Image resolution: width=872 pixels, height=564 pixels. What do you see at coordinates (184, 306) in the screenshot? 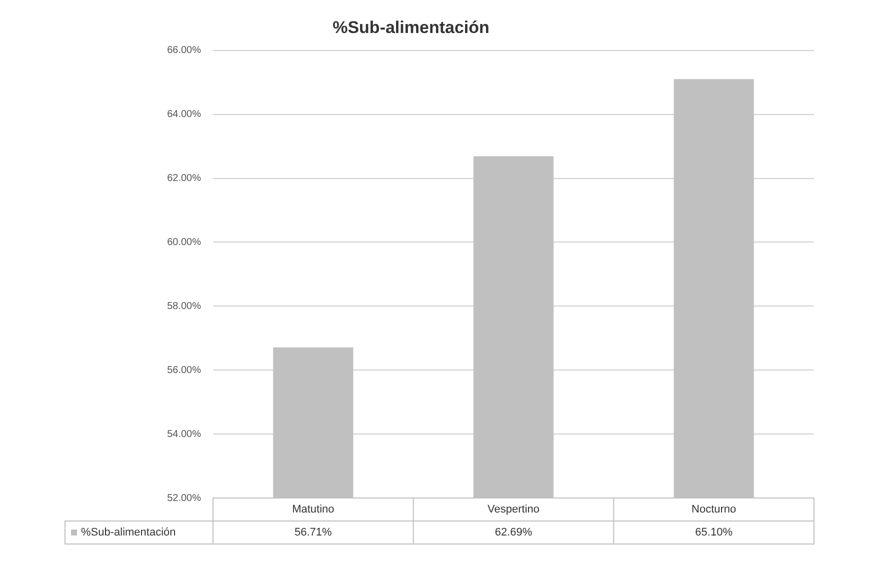
I see `y-tick-label: 58.00%` at bounding box center [184, 306].